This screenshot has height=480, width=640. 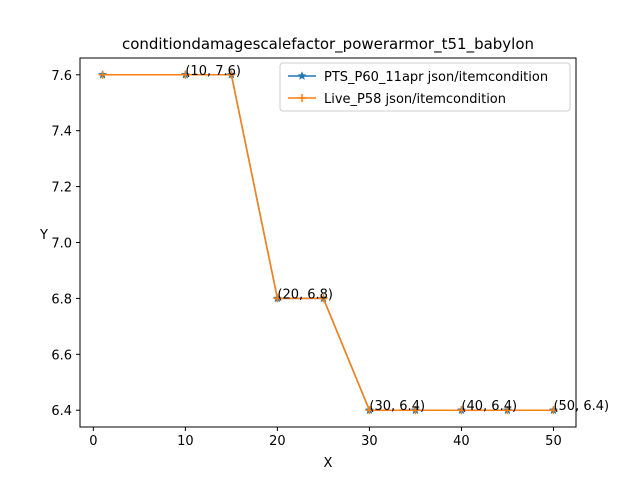 What do you see at coordinates (61, 76) in the screenshot?
I see `y-tick-label: 7.6` at bounding box center [61, 76].